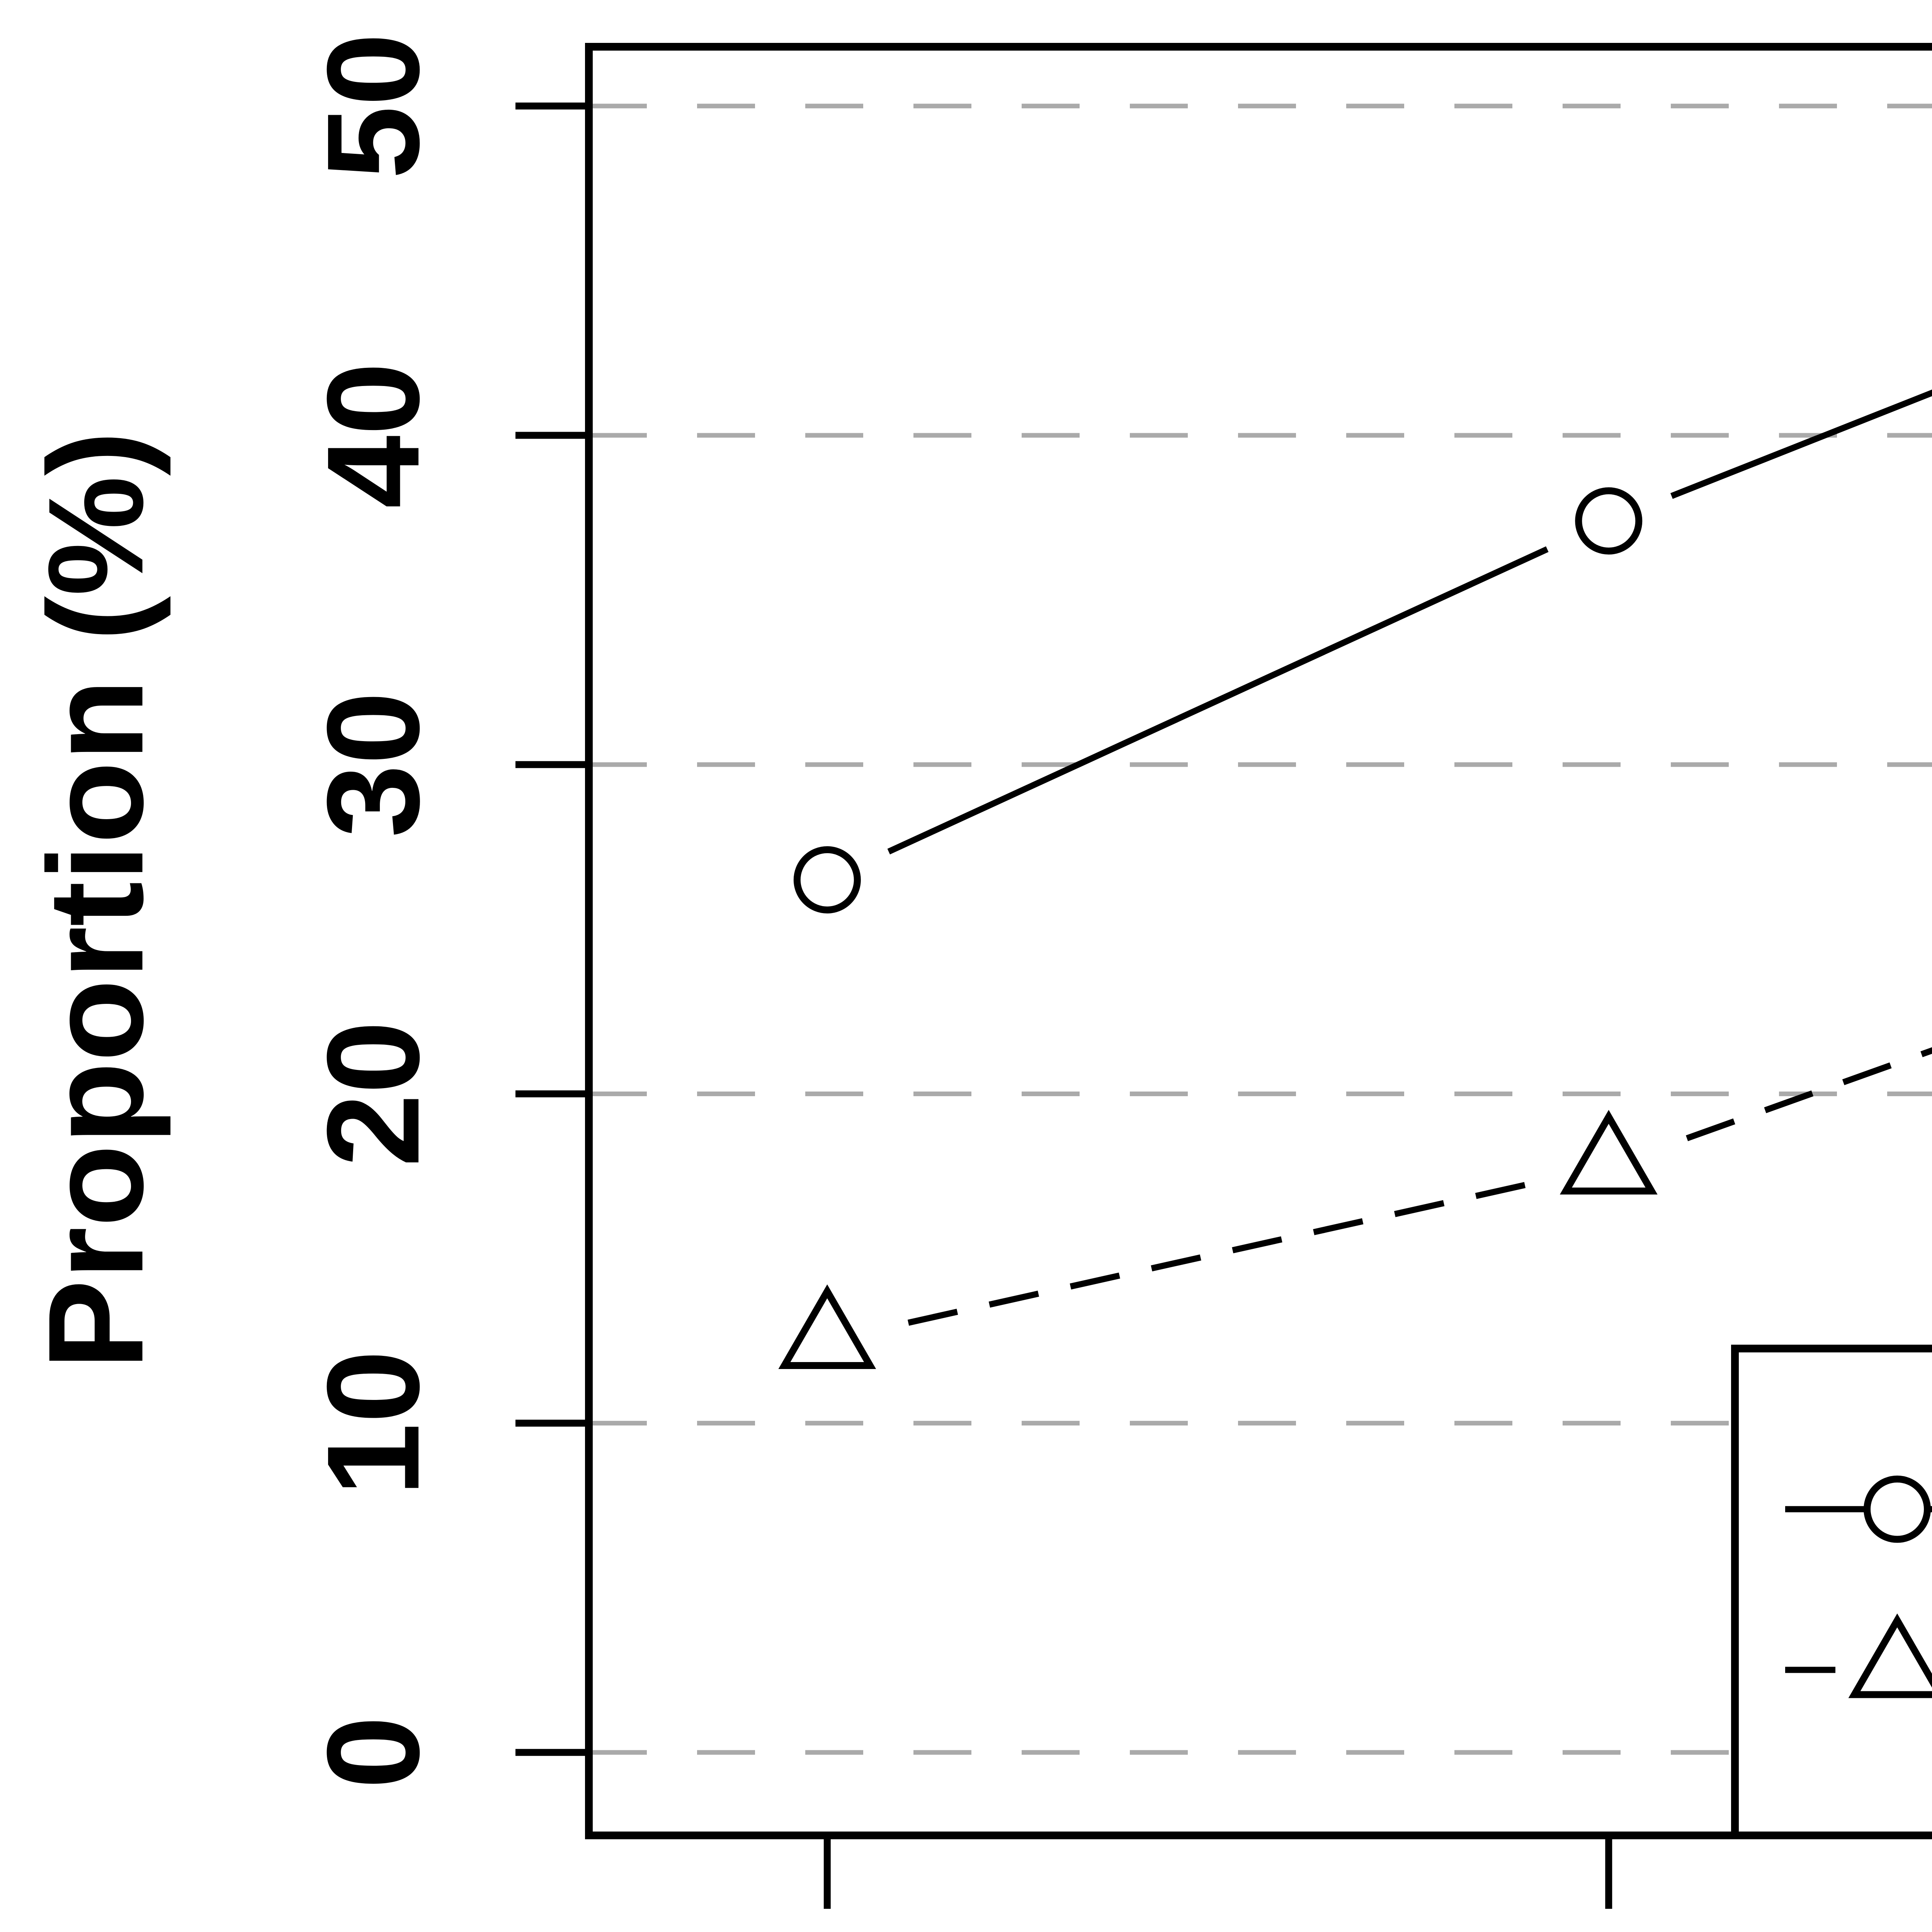  Describe the element at coordinates (374, 435) in the screenshot. I see `y-tick-label: 40` at that location.